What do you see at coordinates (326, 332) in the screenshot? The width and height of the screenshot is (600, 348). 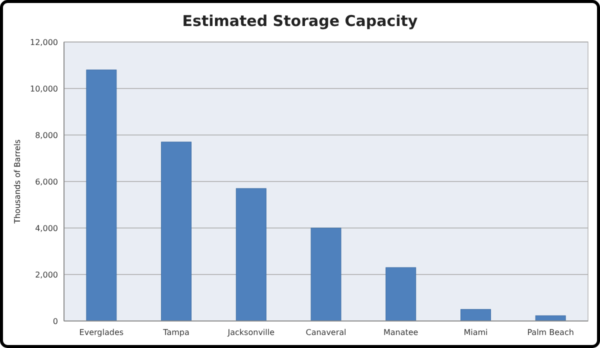 I see `x-tick-label: Canaveral` at bounding box center [326, 332].